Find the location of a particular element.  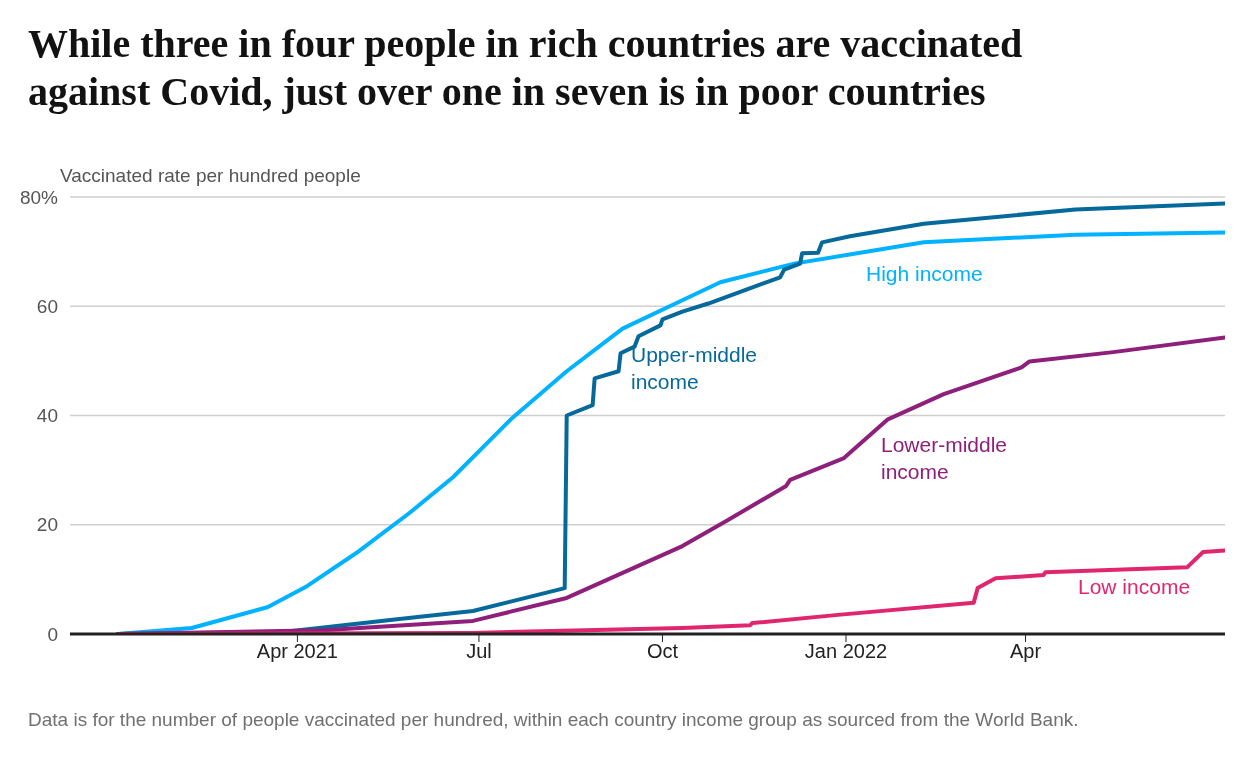

series-label: Low income is located at coordinates (1135, 587).